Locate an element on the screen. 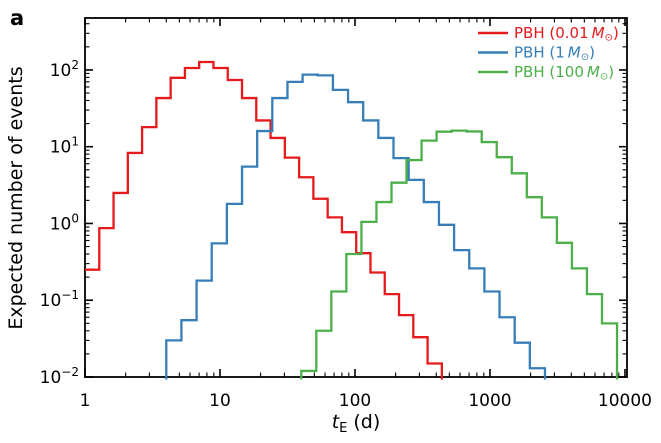 The width and height of the screenshot is (661, 443). x-tick-label: 100 is located at coordinates (355, 401).